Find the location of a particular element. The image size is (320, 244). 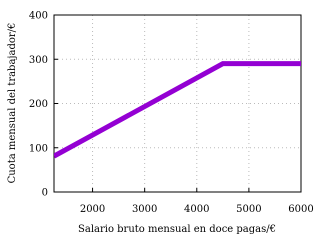

y-axis-label: Cuota mensual del trabajador/€ is located at coordinates (12, 103).